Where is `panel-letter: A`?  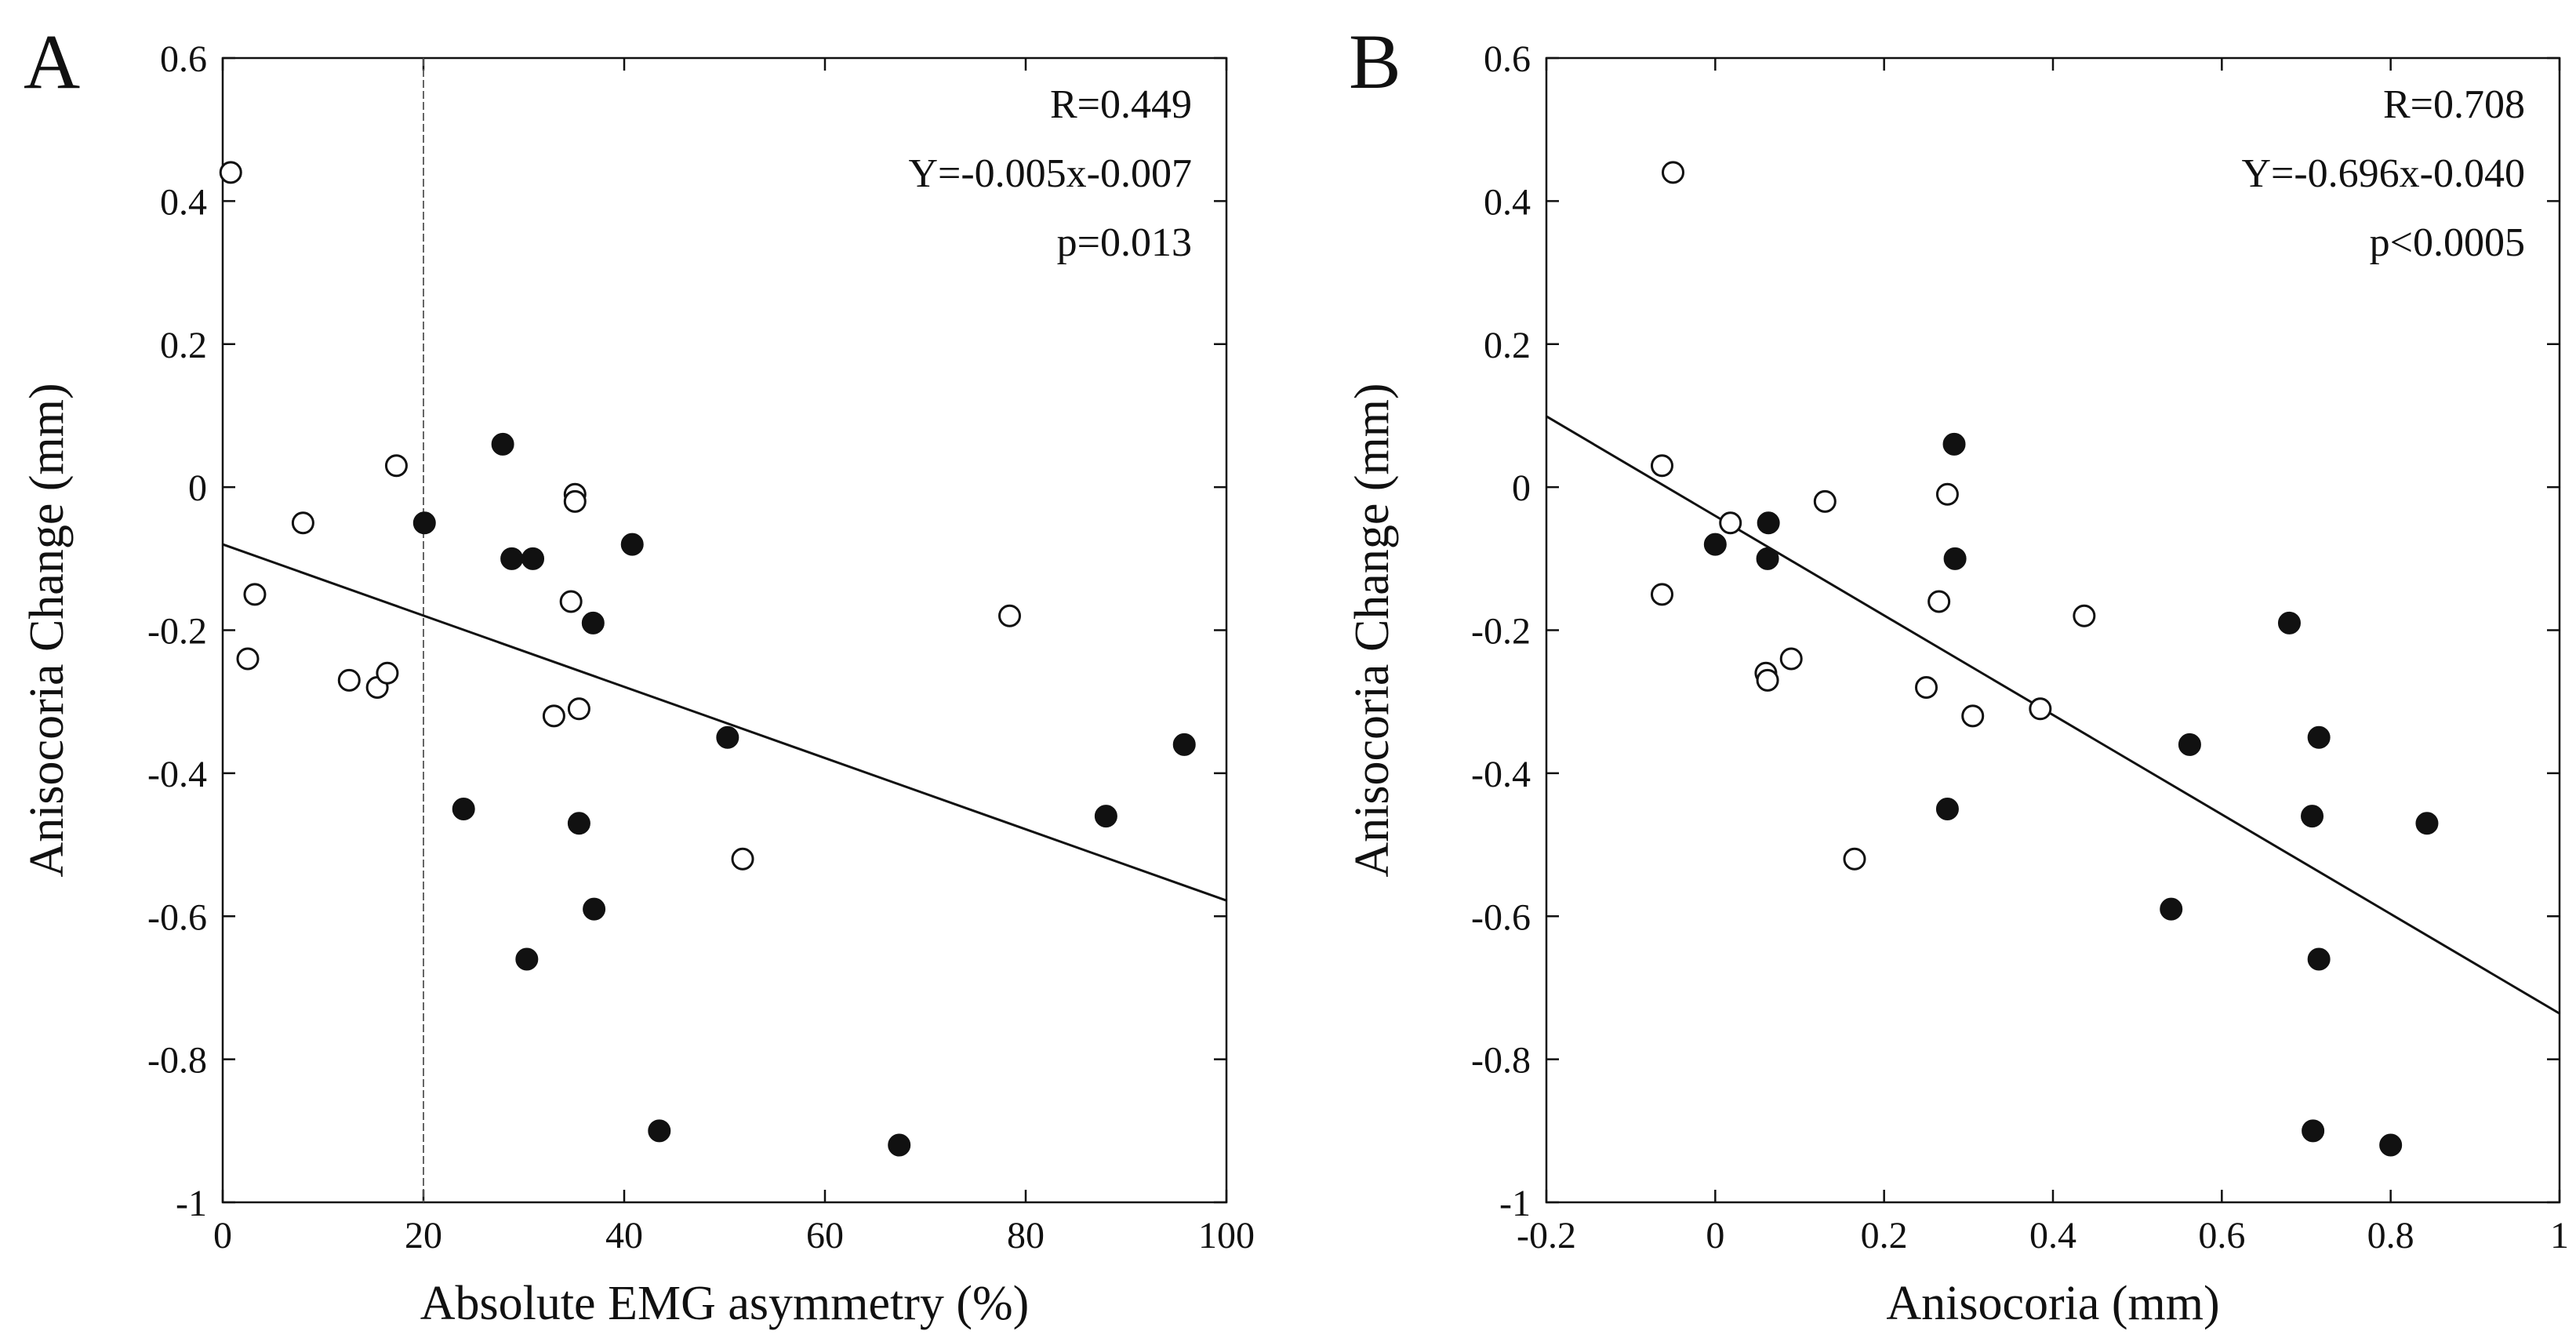
panel-letter: A is located at coordinates (52, 61).